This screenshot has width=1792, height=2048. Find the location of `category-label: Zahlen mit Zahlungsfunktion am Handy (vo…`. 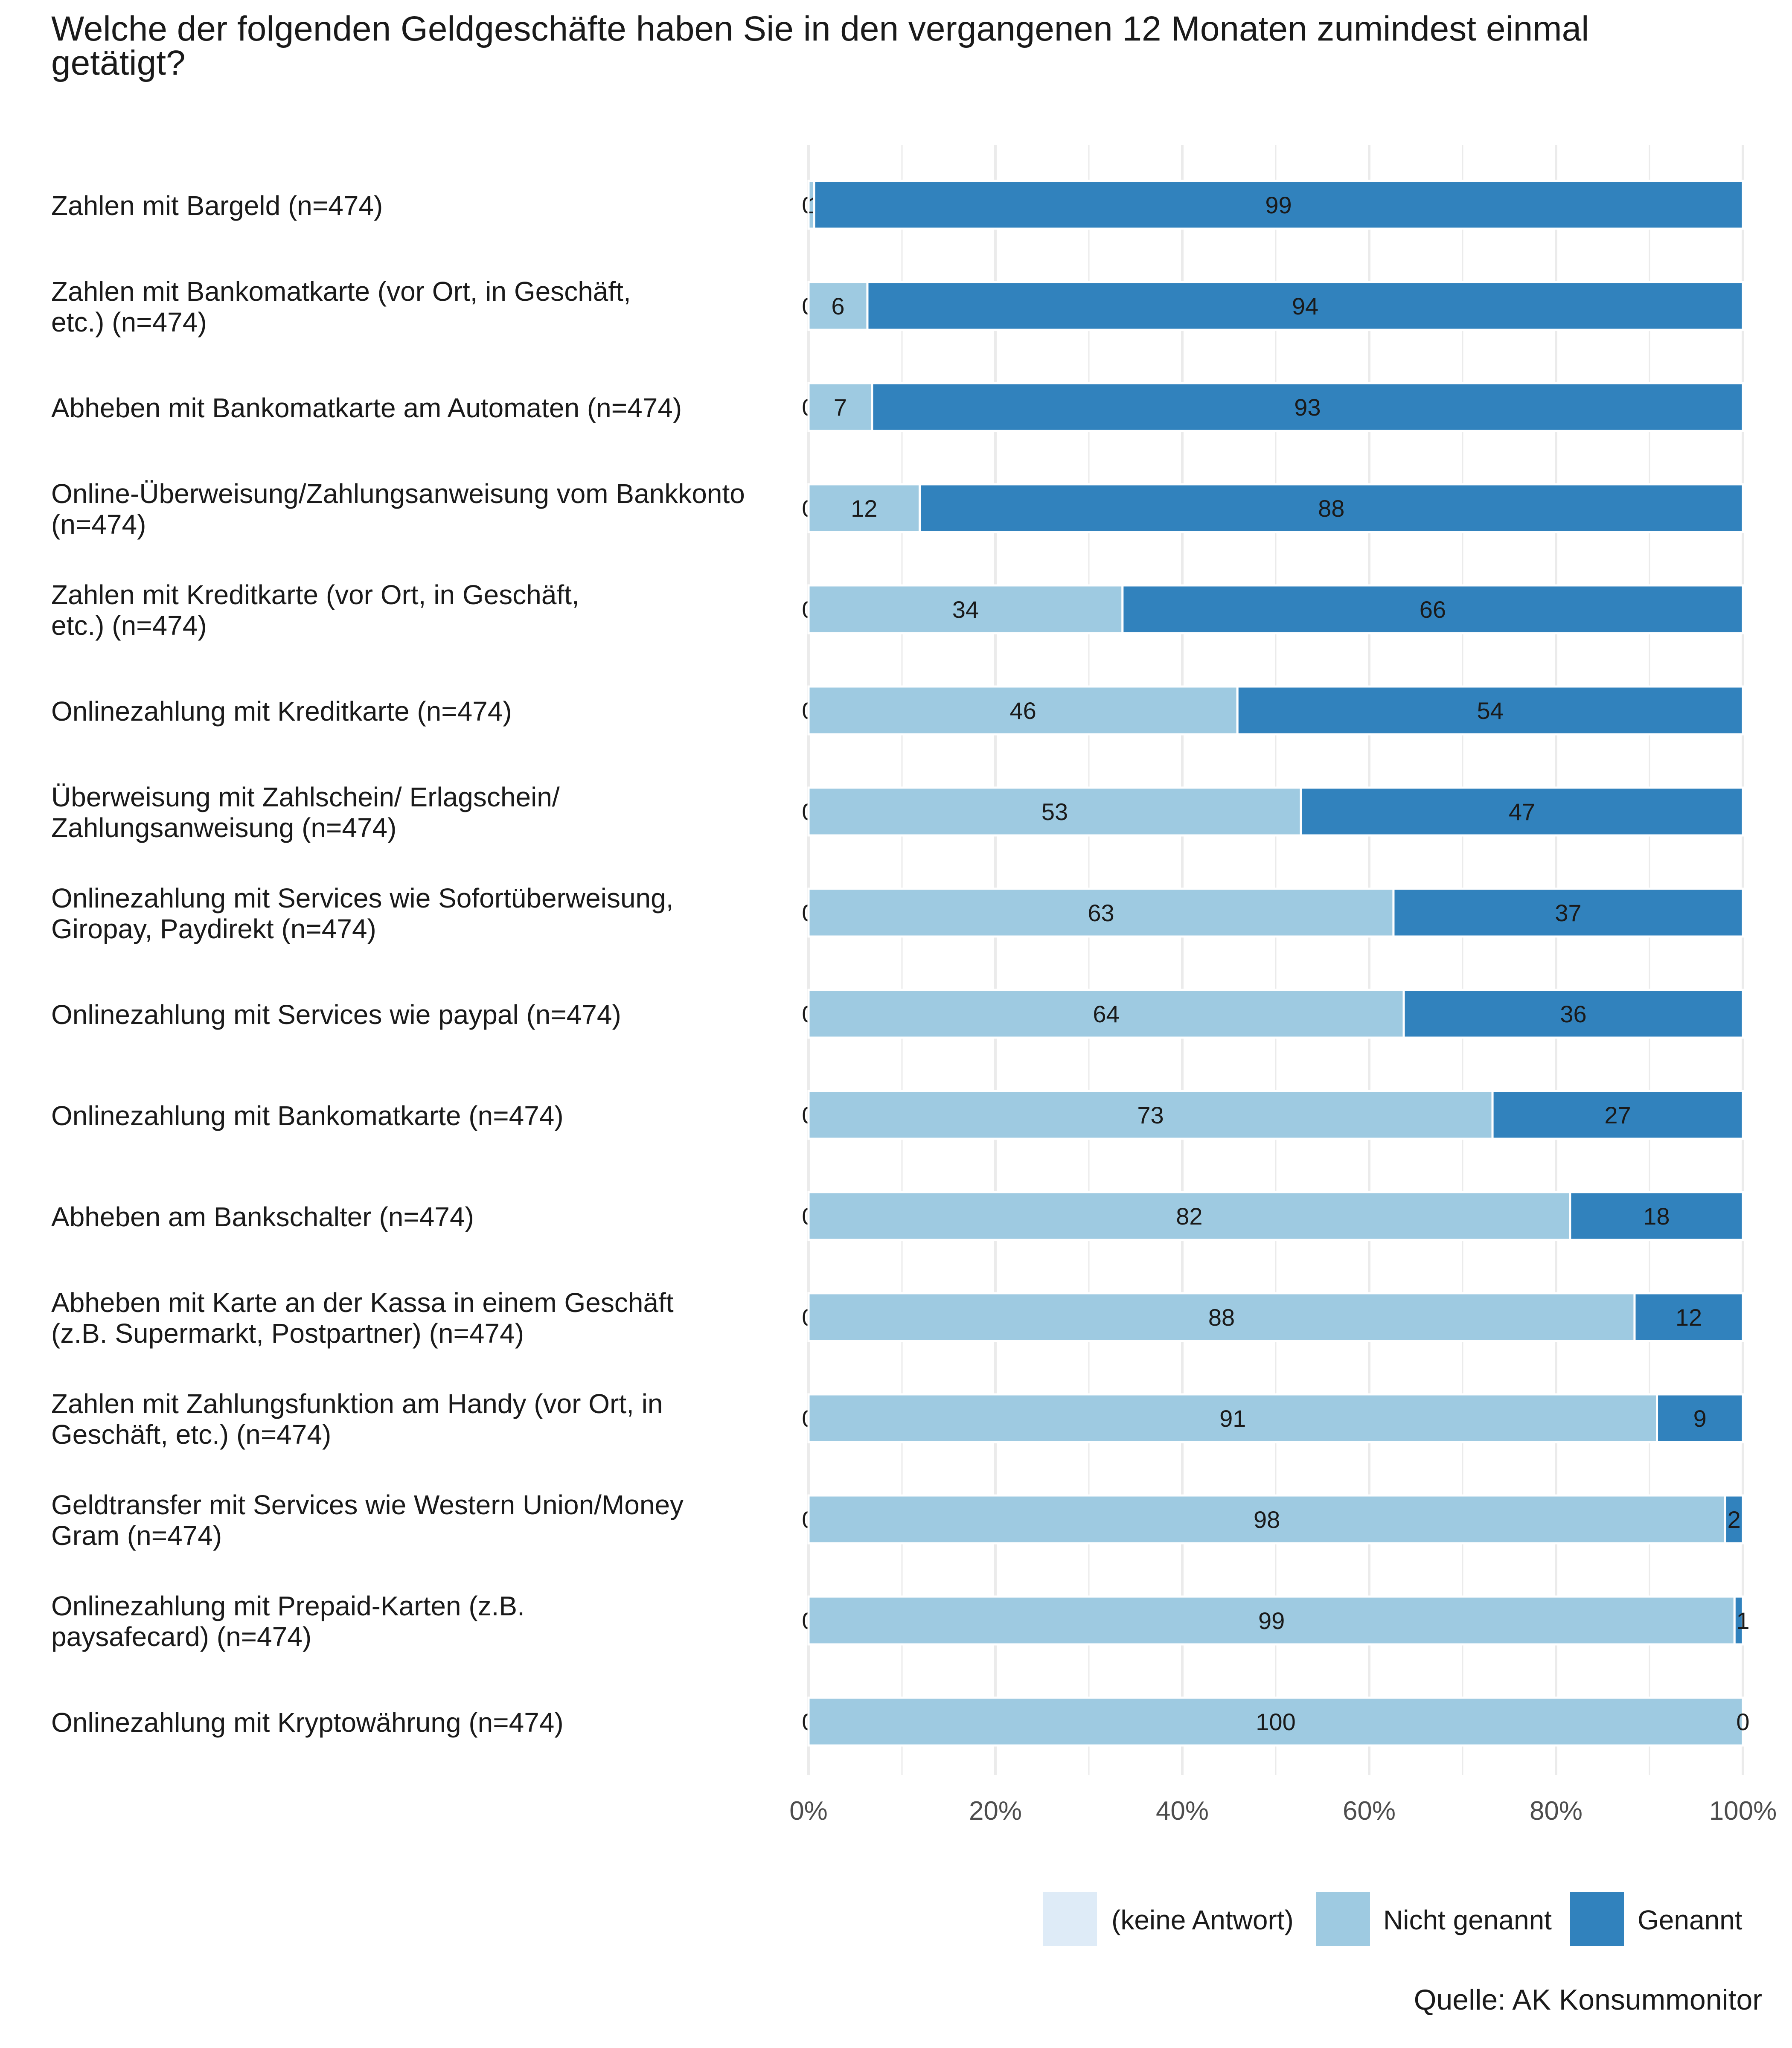

category-label: Zahlen mit Zahlungsfunktion am Handy (vo… is located at coordinates (357, 1403).